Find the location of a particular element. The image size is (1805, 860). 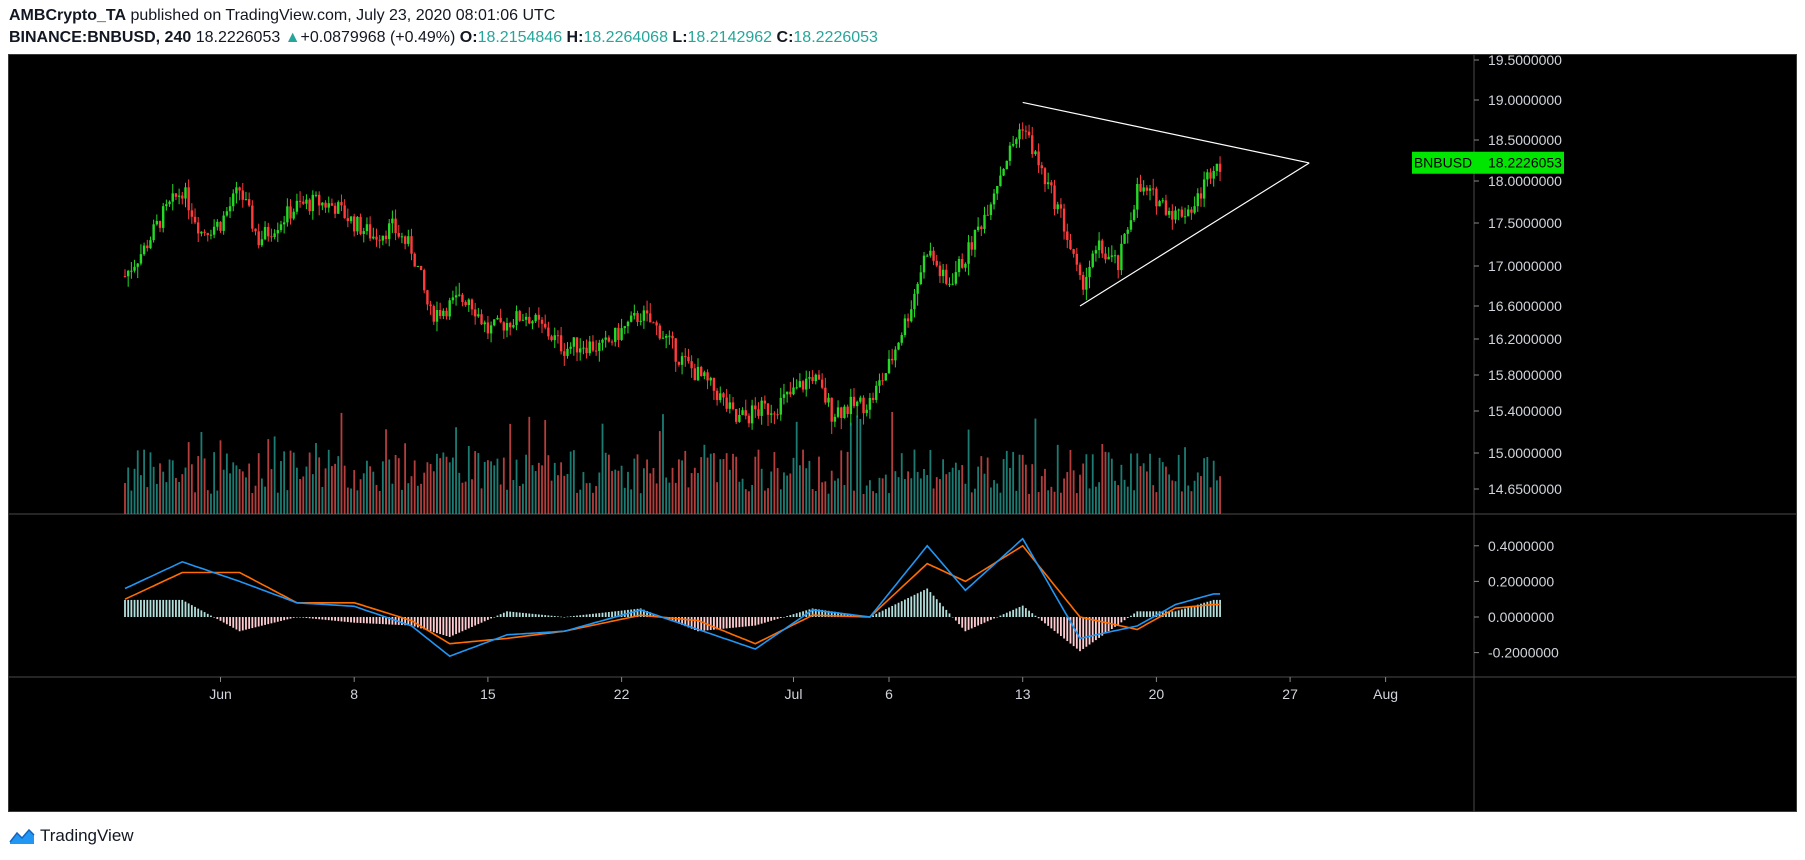

last-price: 18.2226053 is located at coordinates (238, 37).